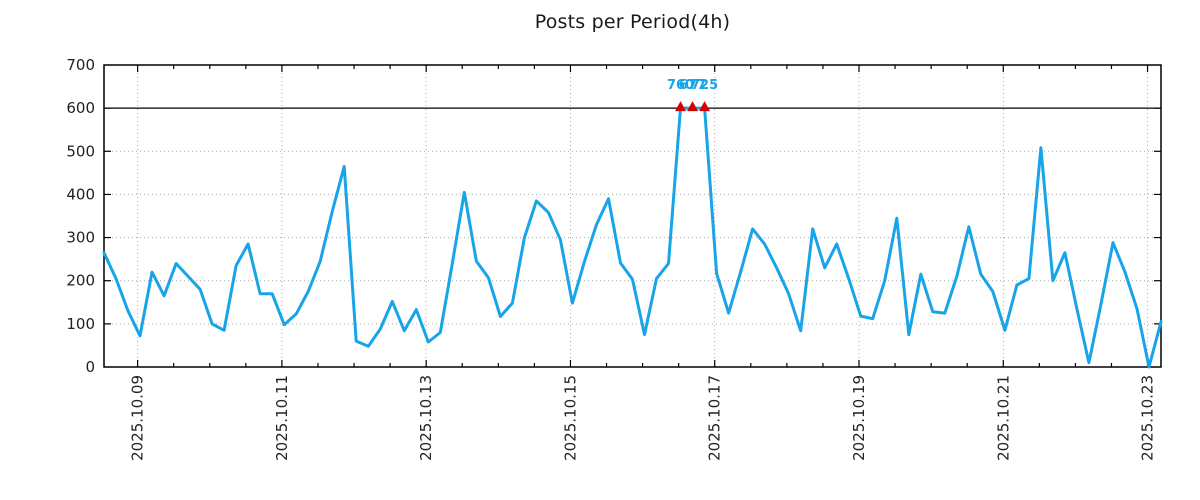 This screenshot has height=500, width=1200. Describe the element at coordinates (715, 418) in the screenshot. I see `x-axis-tick-label: 2025.10.17` at that location.